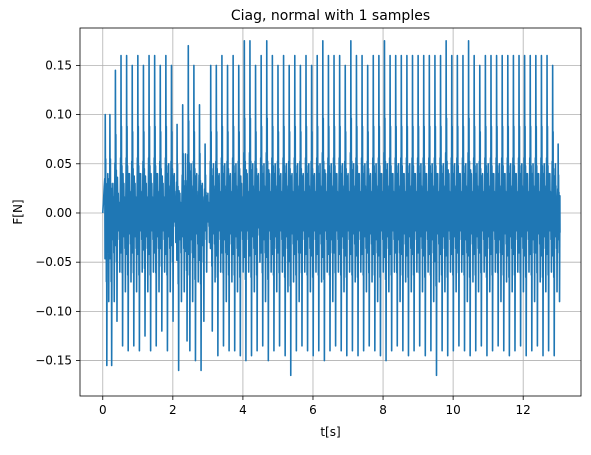 The width and height of the screenshot is (591, 455). Describe the element at coordinates (58, 65) in the screenshot. I see `y-tick-label: 0.15` at that location.